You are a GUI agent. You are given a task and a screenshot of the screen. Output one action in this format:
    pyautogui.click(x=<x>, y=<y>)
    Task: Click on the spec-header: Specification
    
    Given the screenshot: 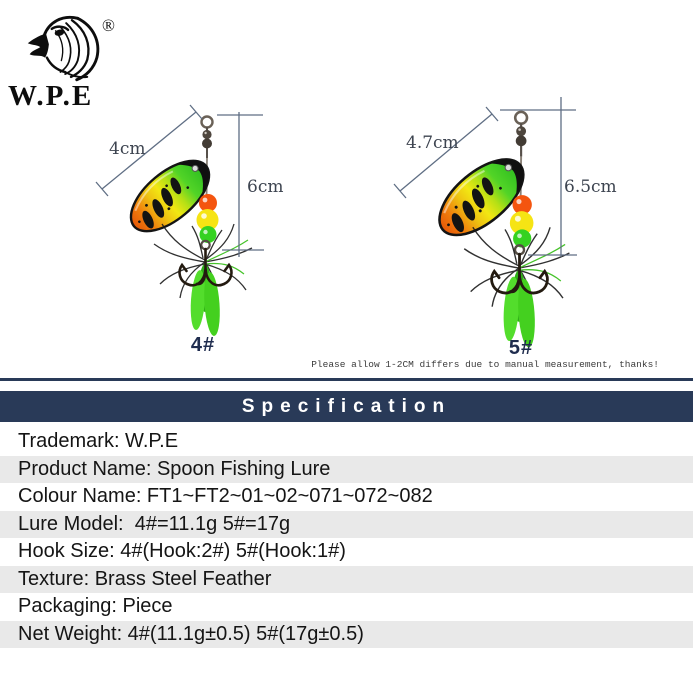 What is the action you would take?
    pyautogui.click(x=346, y=406)
    